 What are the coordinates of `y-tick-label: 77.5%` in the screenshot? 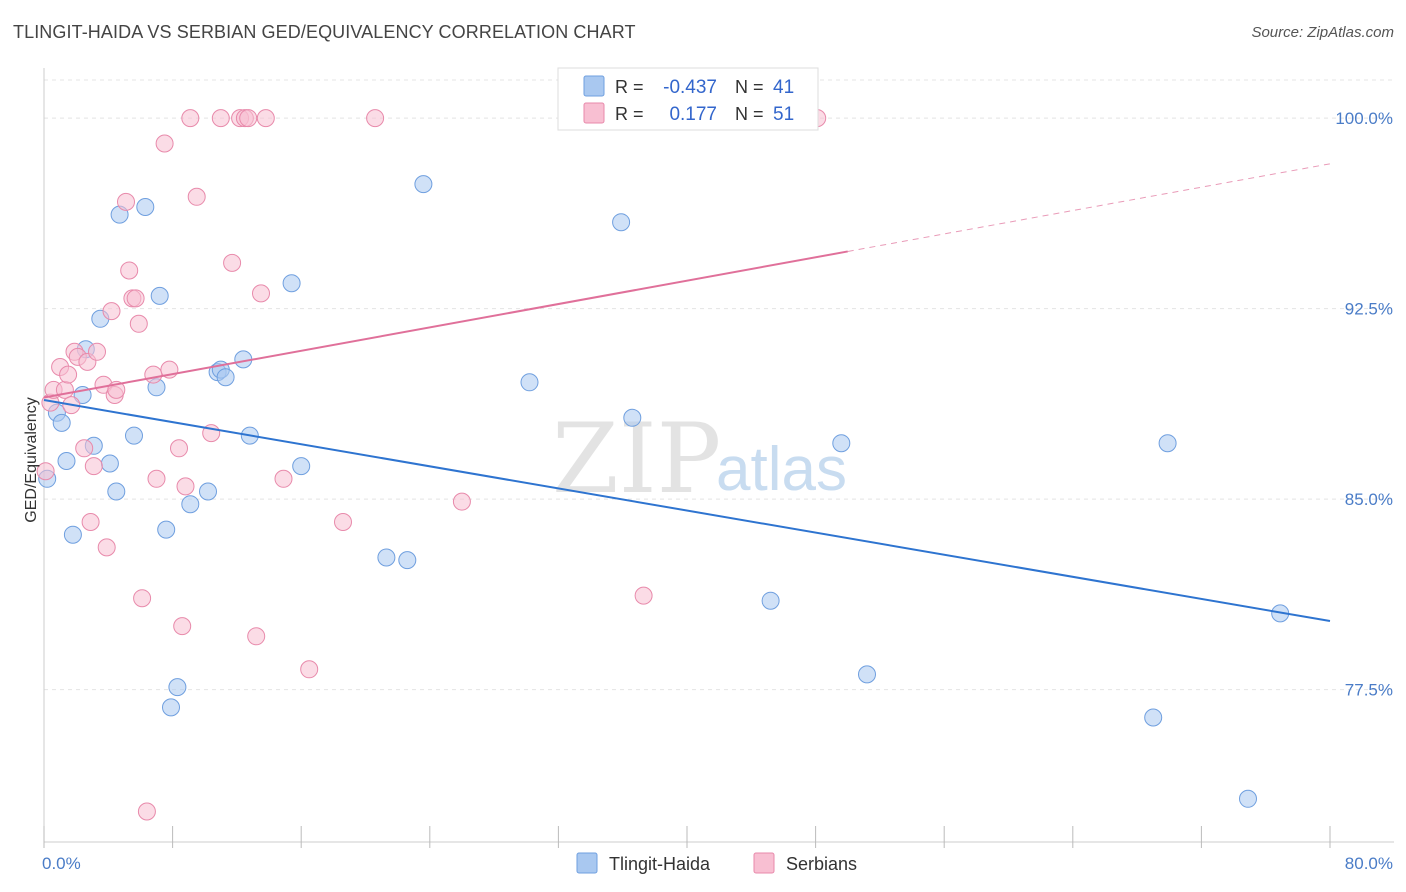 It's located at (1369, 690).